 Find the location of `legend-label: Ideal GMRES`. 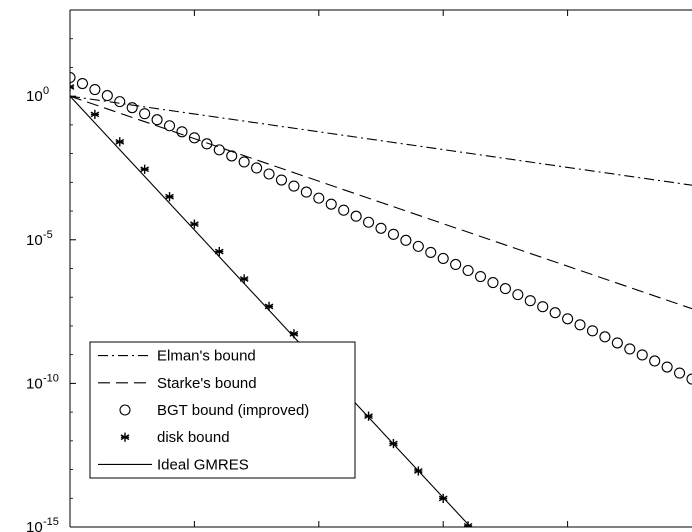

legend-label: Ideal GMRES is located at coordinates (203, 464).